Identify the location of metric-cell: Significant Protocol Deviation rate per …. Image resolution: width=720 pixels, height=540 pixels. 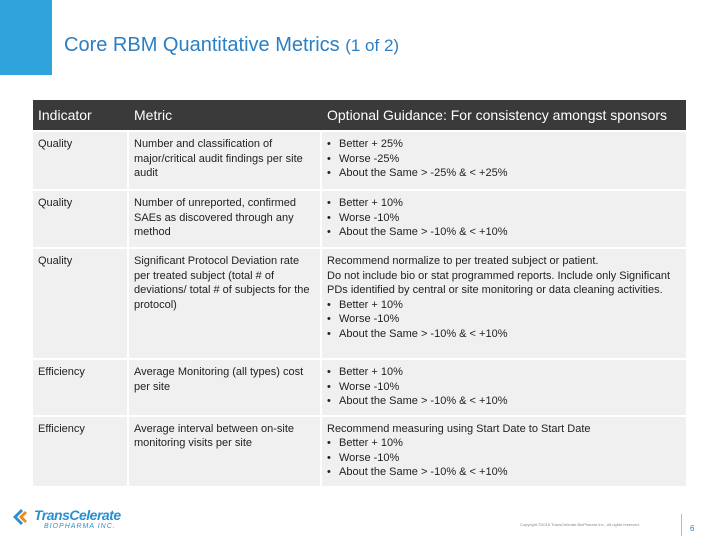
(223, 302).